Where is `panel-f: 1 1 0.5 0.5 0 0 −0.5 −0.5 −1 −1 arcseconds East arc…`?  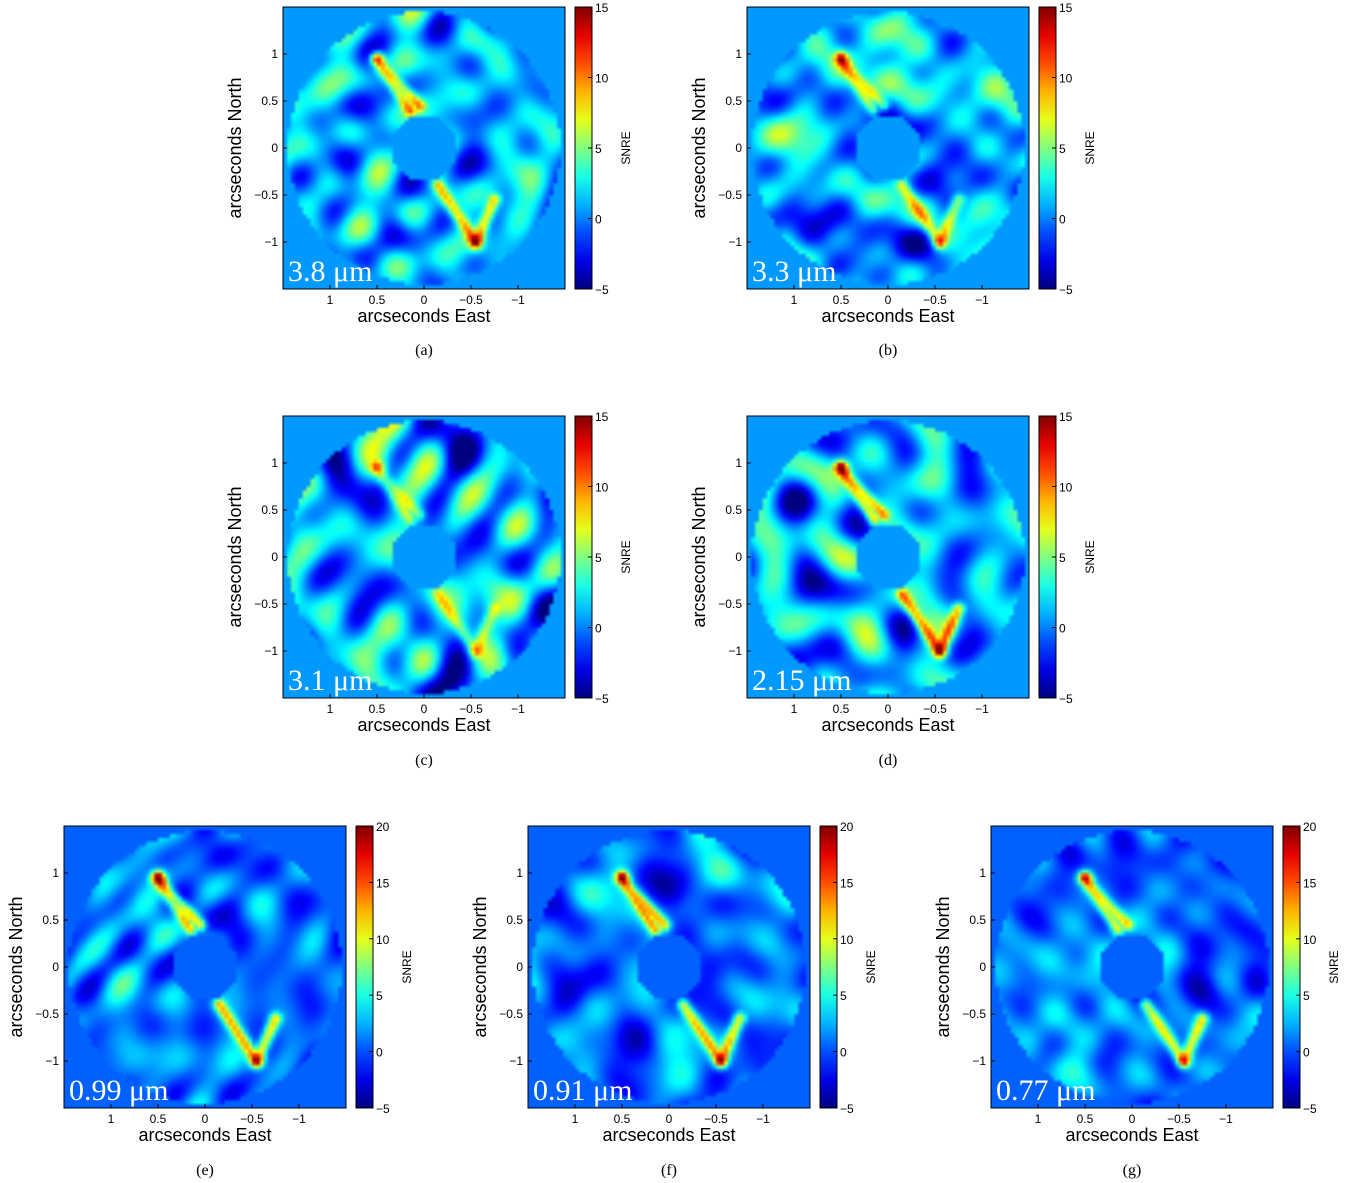
panel-f: 1 1 0.5 0.5 0 0 −0.5 −0.5 −1 −1 arcseconds East arc… is located at coordinates (674, 999).